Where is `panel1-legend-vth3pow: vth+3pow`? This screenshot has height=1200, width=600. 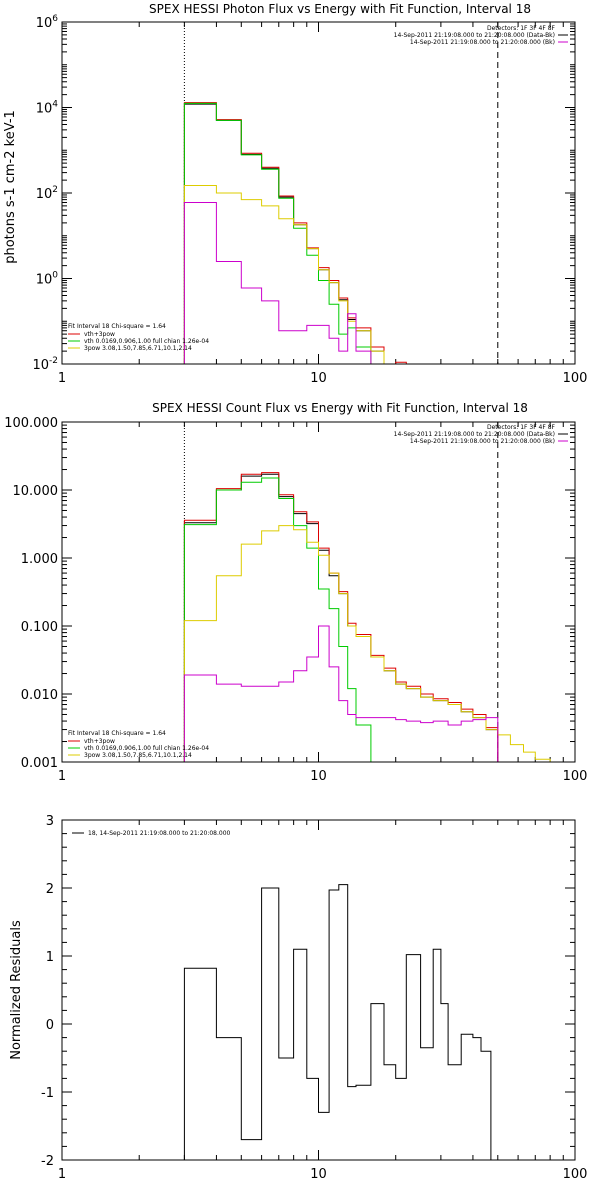 panel1-legend-vth3pow: vth+3pow is located at coordinates (99, 334).